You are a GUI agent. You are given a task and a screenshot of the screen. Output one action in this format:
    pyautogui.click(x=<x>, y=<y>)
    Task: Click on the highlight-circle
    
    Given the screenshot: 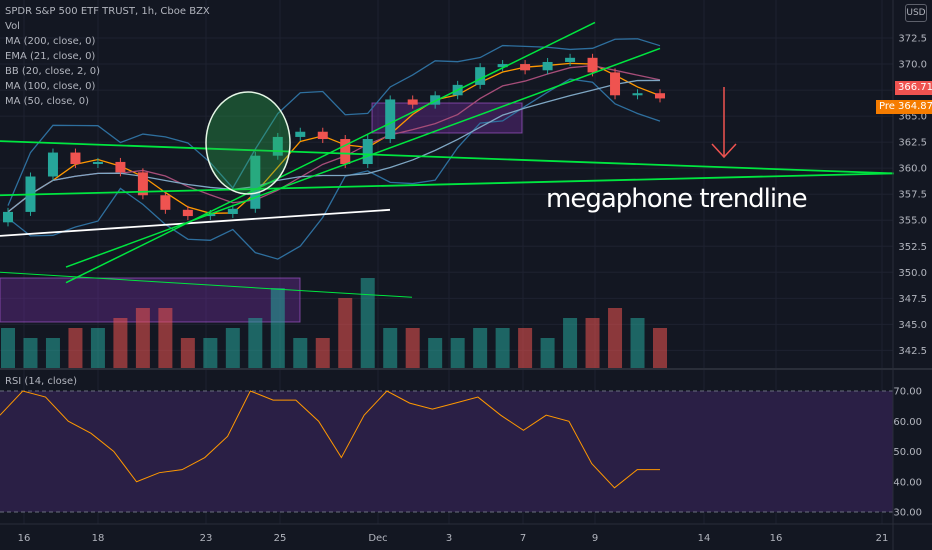 What is the action you would take?
    pyautogui.click(x=248, y=143)
    